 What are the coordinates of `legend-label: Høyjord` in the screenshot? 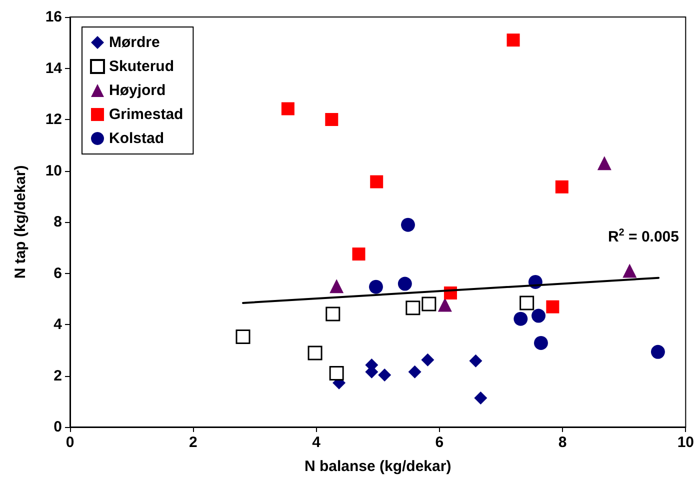 It's located at (137, 90).